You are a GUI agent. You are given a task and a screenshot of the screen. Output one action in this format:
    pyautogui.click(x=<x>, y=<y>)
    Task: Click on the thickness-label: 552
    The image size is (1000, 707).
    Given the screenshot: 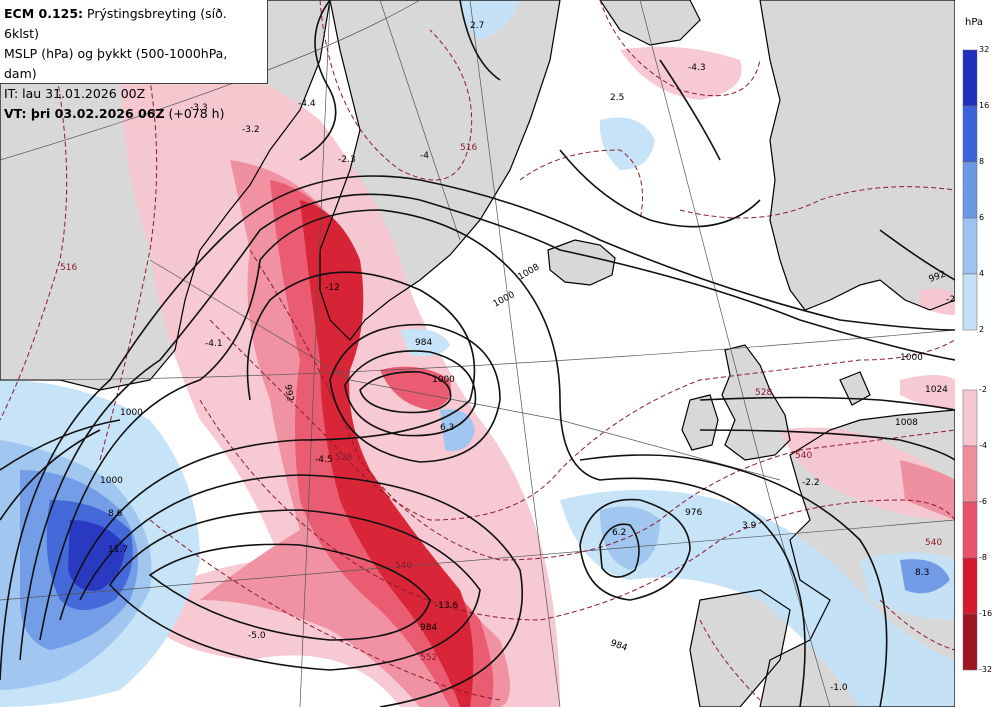 What is the action you would take?
    pyautogui.click(x=428, y=658)
    